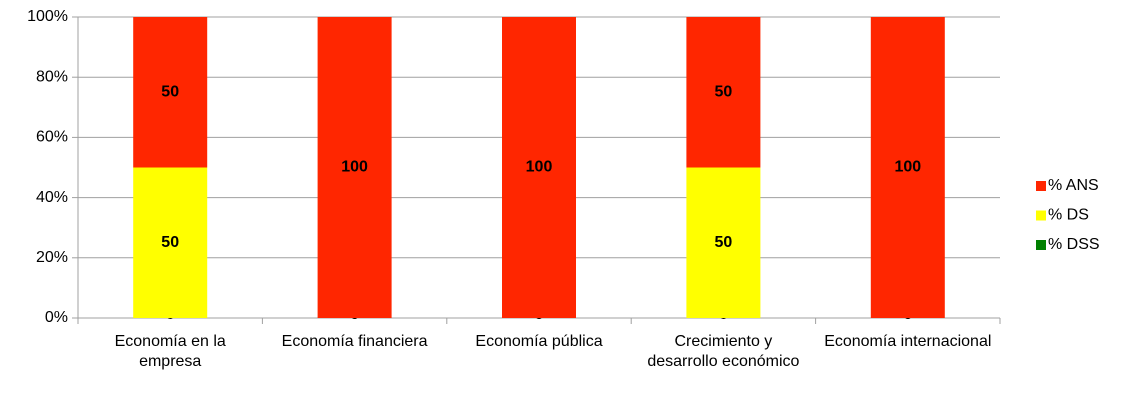 Image resolution: width=1133 pixels, height=404 pixels. Describe the element at coordinates (539, 341) in the screenshot. I see `x-tick-label: Economía pública` at that location.